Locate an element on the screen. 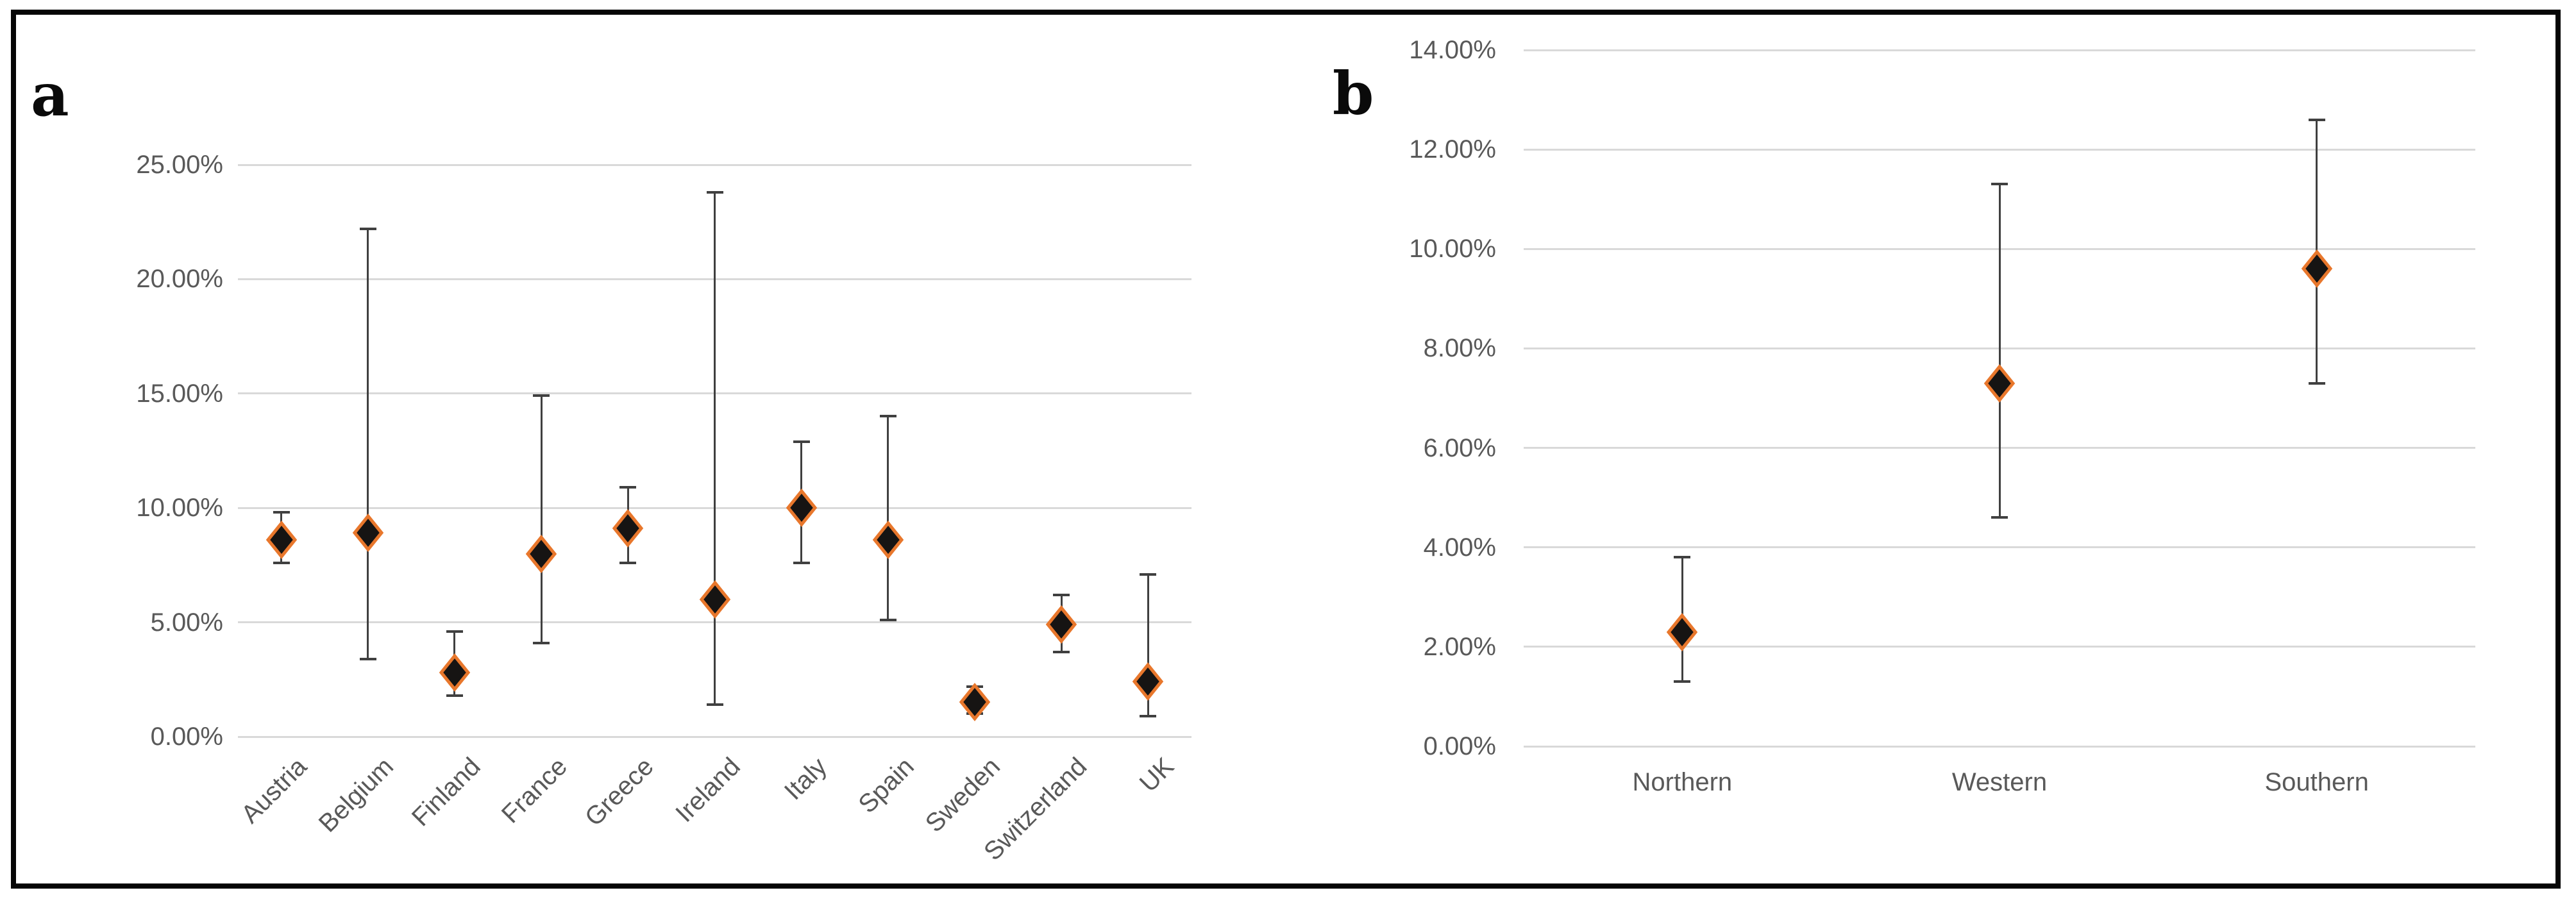  y-tick-label: 2.00% is located at coordinates (1459, 647).